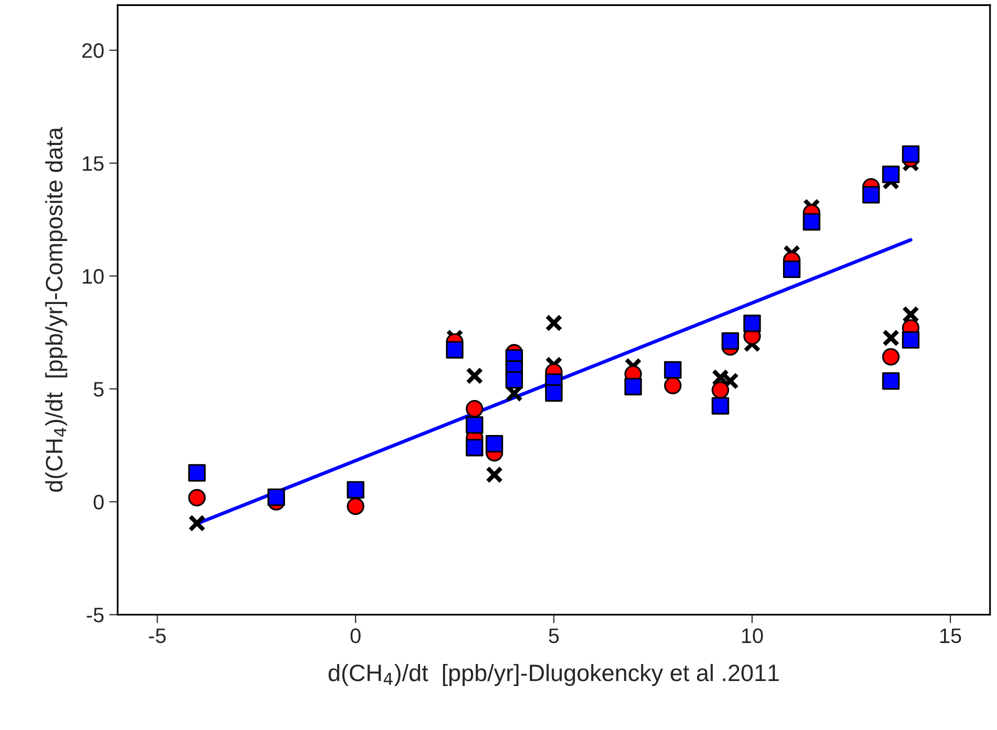  What do you see at coordinates (99, 389) in the screenshot?
I see `y-tick-label: 5` at bounding box center [99, 389].